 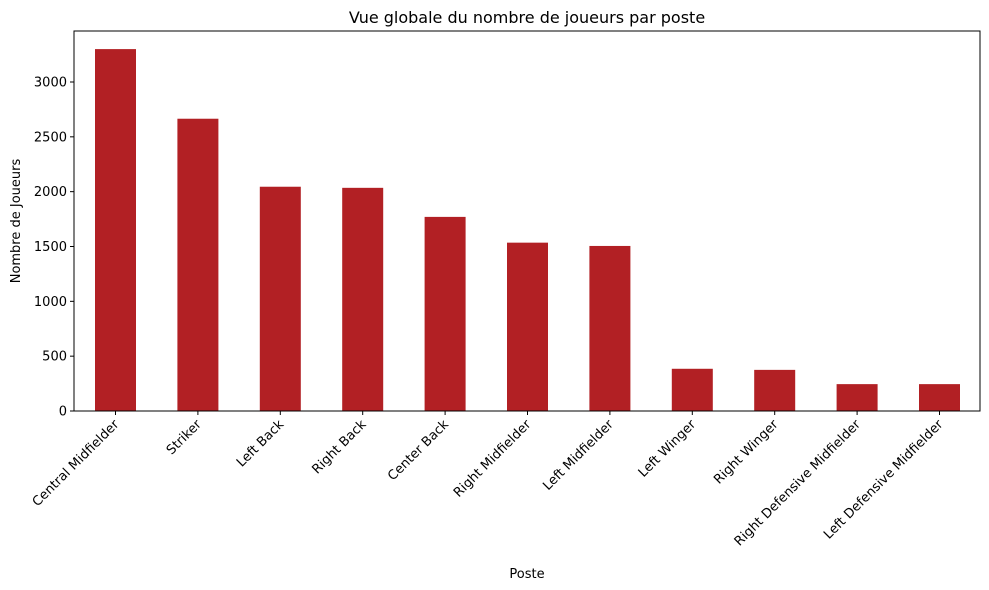 What do you see at coordinates (857, 397) in the screenshot?
I see `bar-right-defensive-midfielder` at bounding box center [857, 397].